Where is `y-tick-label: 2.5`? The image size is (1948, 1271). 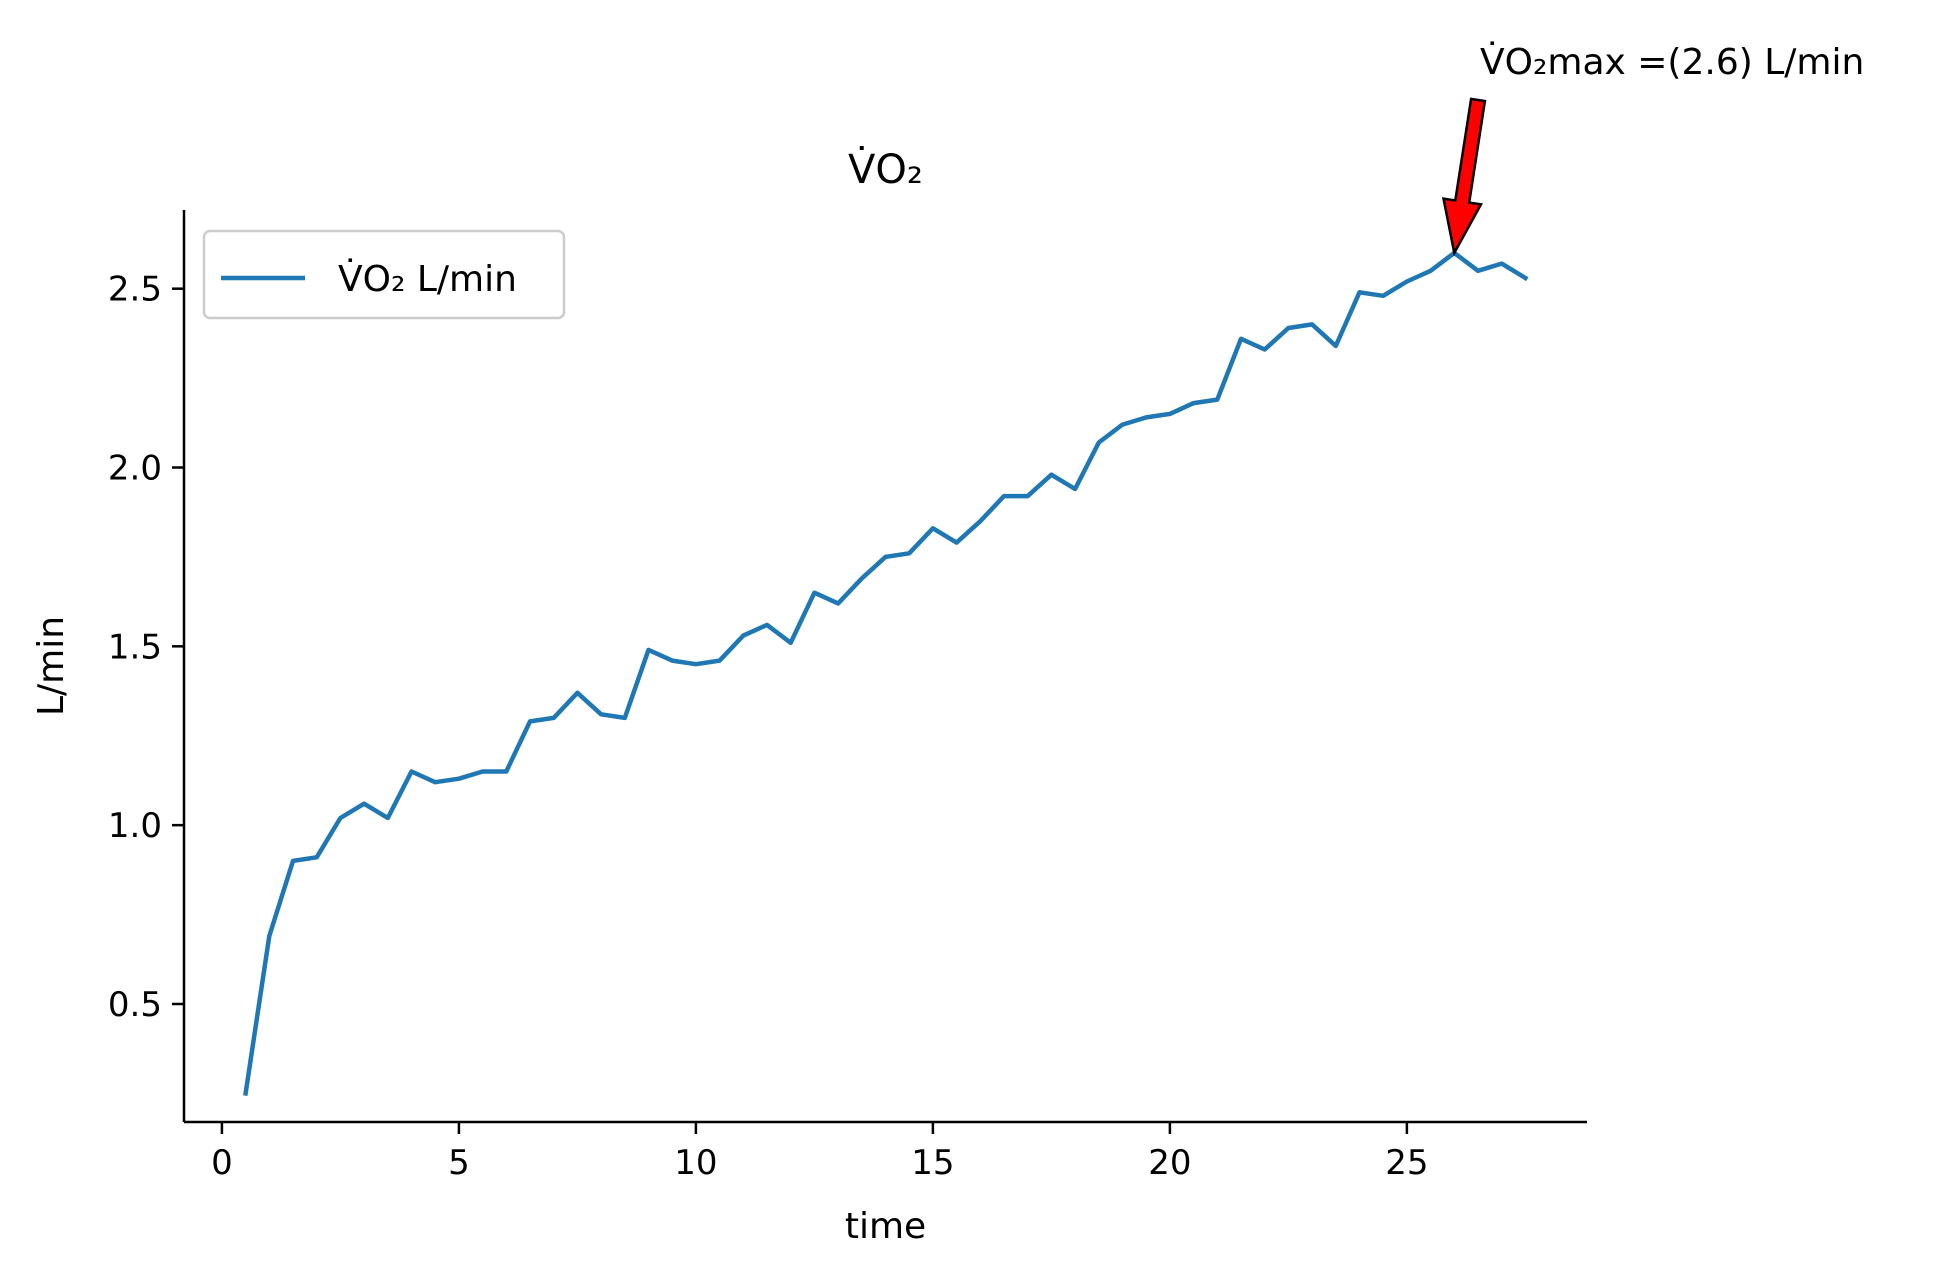 y-tick-label: 2.5 is located at coordinates (135, 290).